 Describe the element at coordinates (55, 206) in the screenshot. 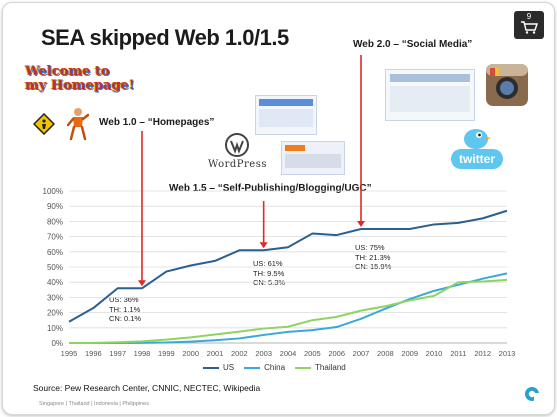

I see `y-tick-label: 90%` at that location.